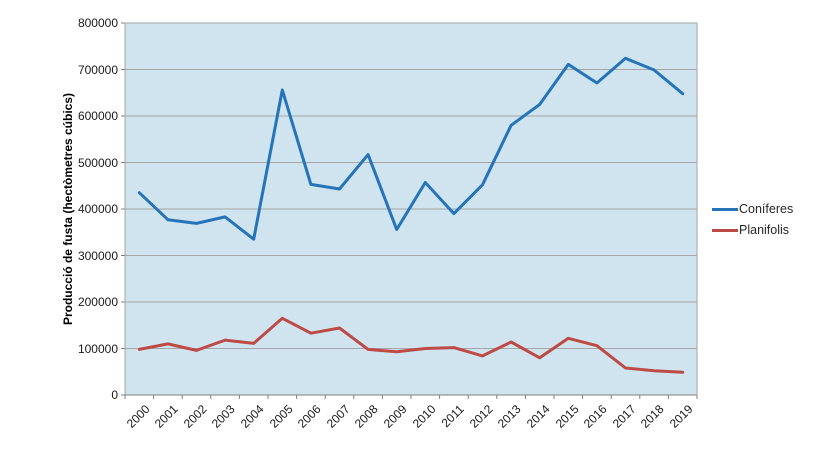  Describe the element at coordinates (97, 23) in the screenshot. I see `y-tick-label: 800000` at that location.